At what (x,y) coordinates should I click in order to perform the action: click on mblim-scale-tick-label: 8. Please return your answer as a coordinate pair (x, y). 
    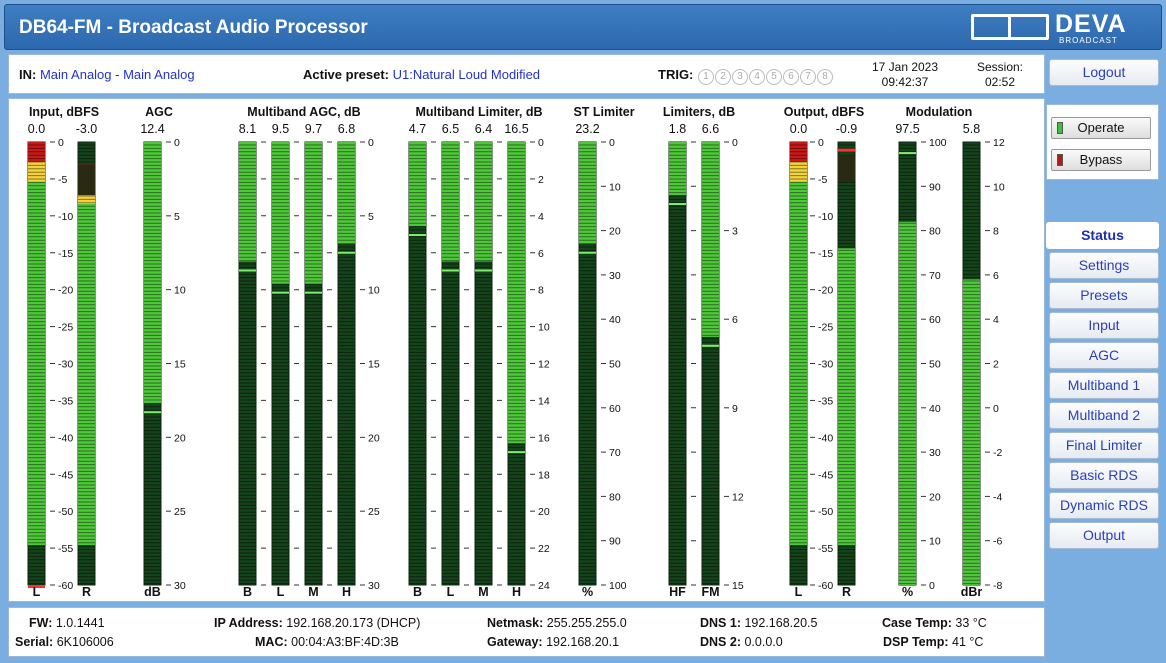
    Looking at the image, I should click on (541, 291).